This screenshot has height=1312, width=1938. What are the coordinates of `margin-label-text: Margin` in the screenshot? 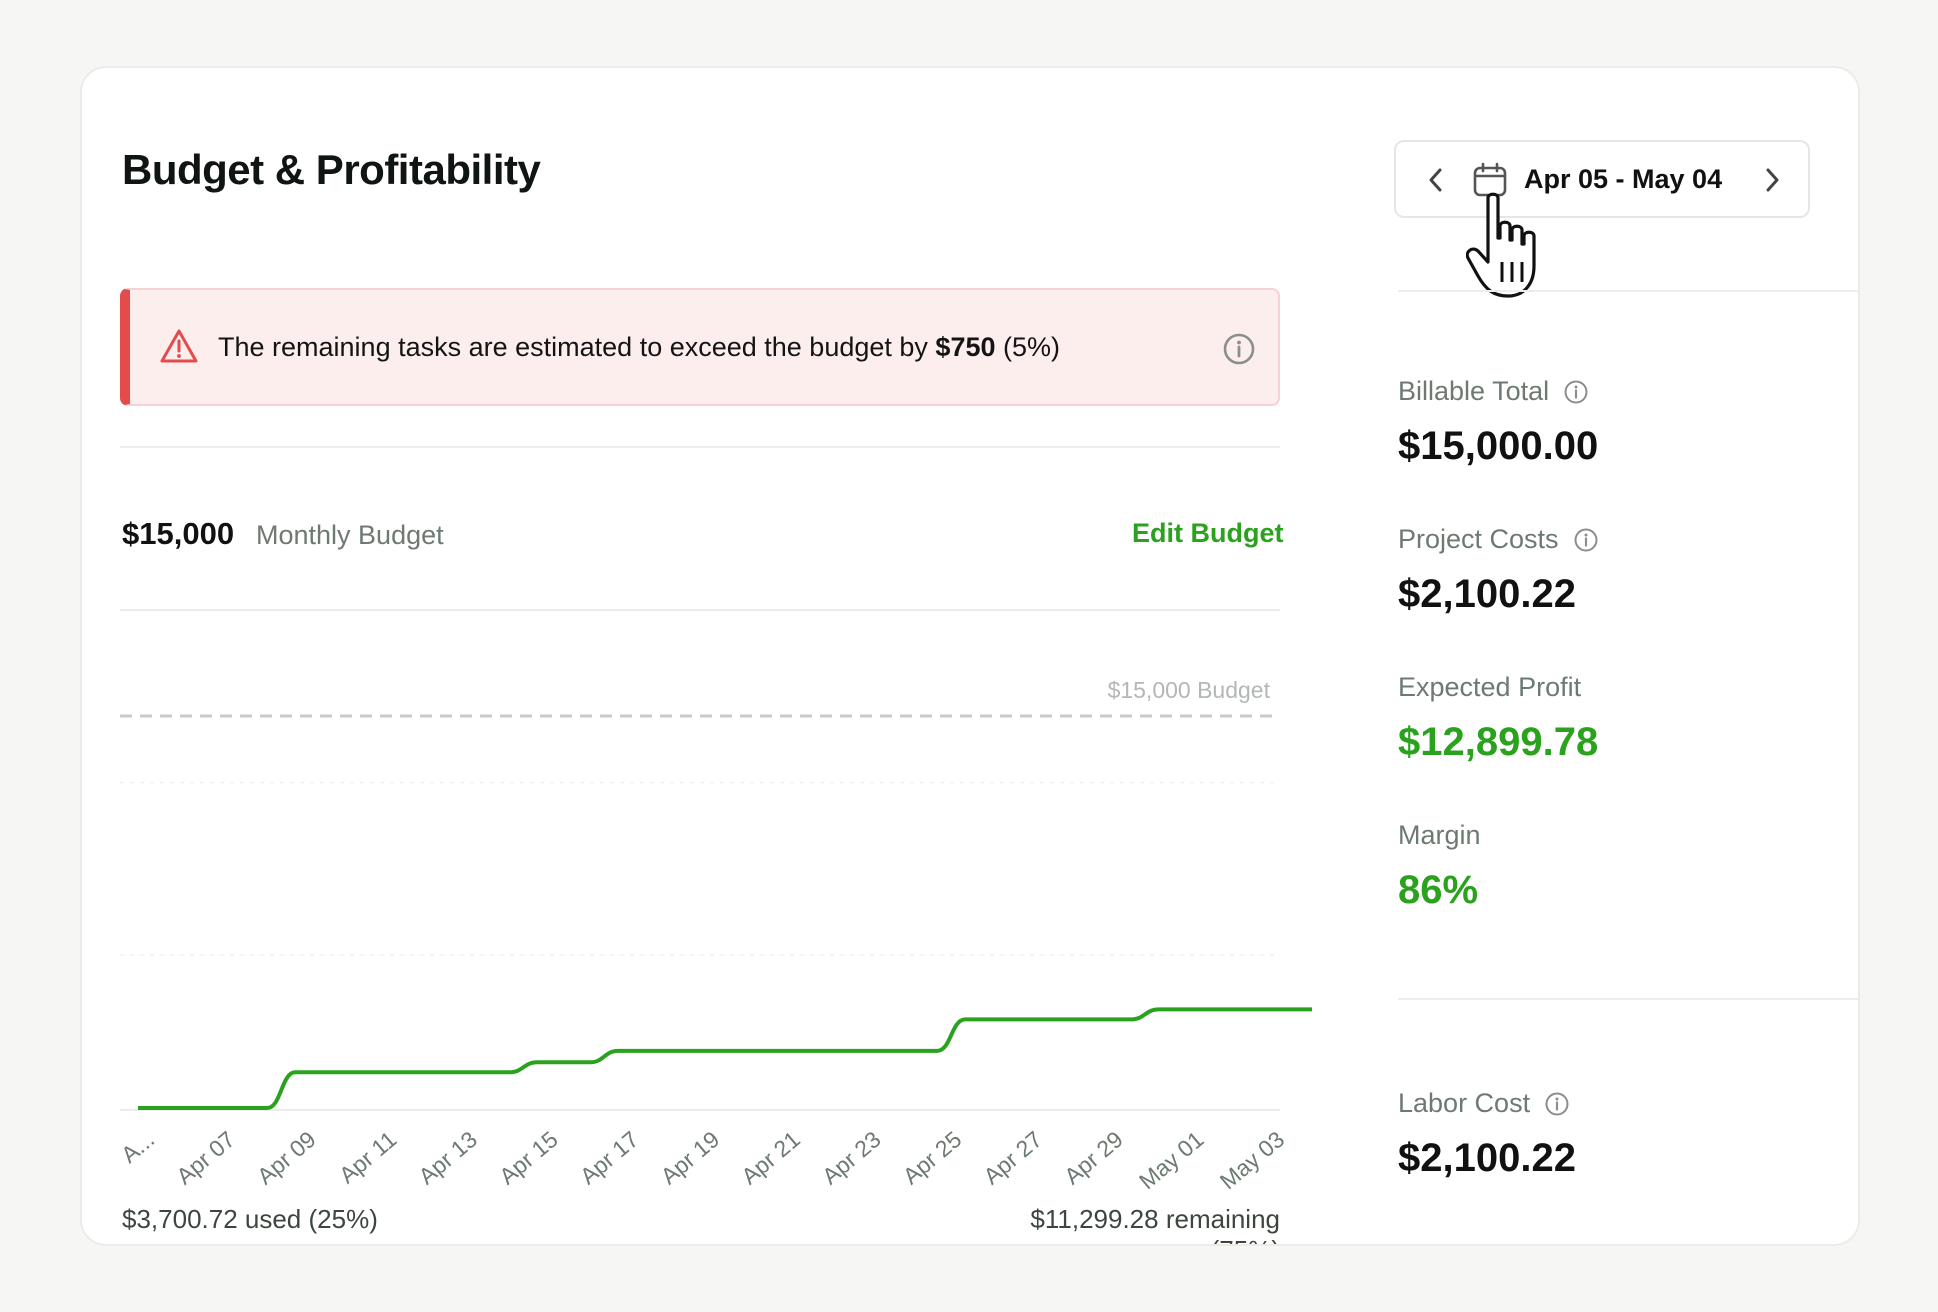 It's located at (1439, 835).